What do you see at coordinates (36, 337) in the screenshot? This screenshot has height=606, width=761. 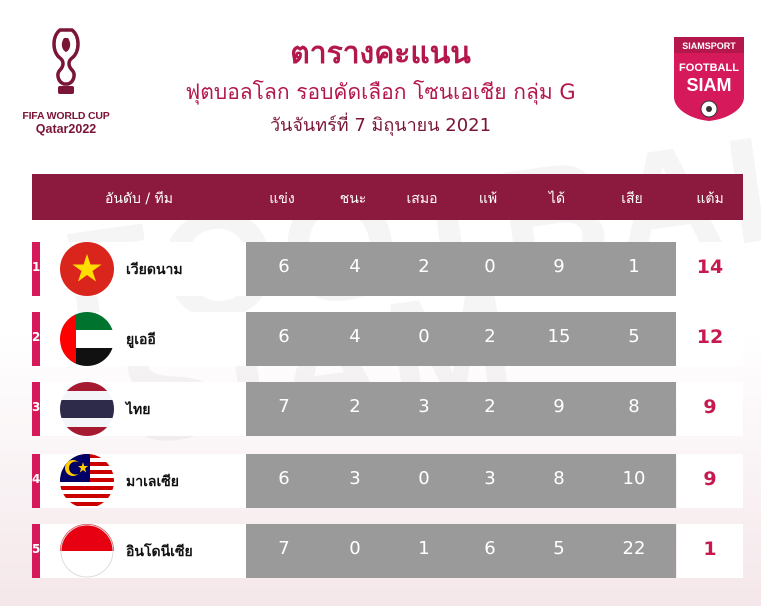 I see `rank: 2` at bounding box center [36, 337].